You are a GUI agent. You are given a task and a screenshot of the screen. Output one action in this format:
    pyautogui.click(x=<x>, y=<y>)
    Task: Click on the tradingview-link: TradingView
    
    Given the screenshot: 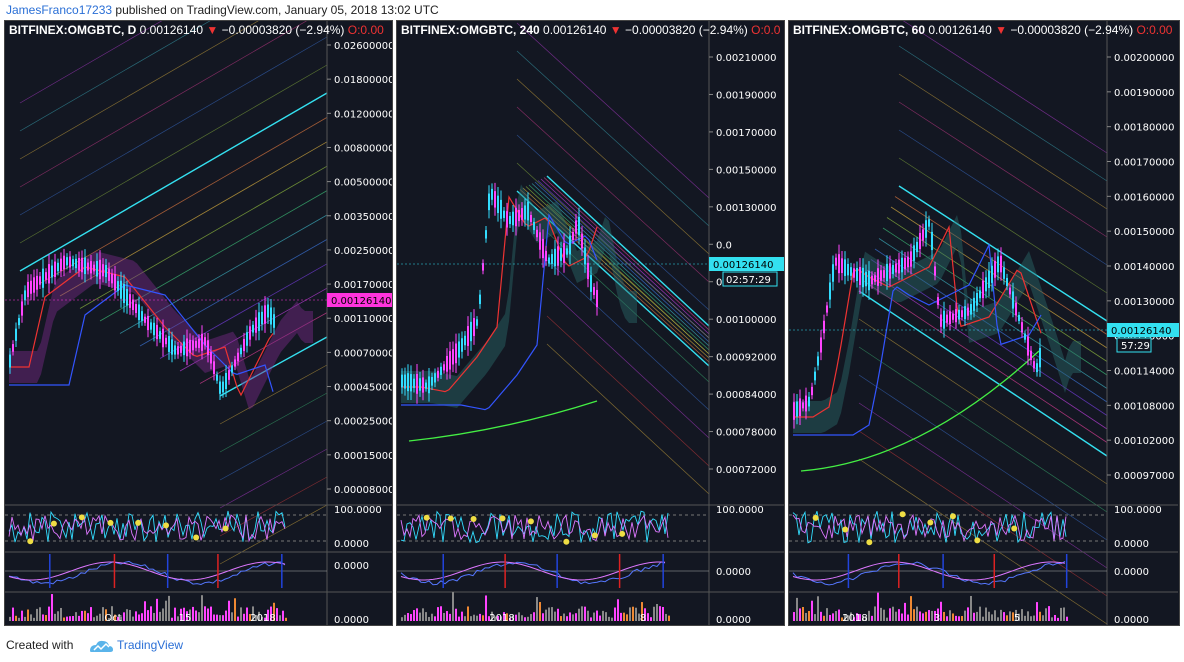 What is the action you would take?
    pyautogui.click(x=150, y=645)
    